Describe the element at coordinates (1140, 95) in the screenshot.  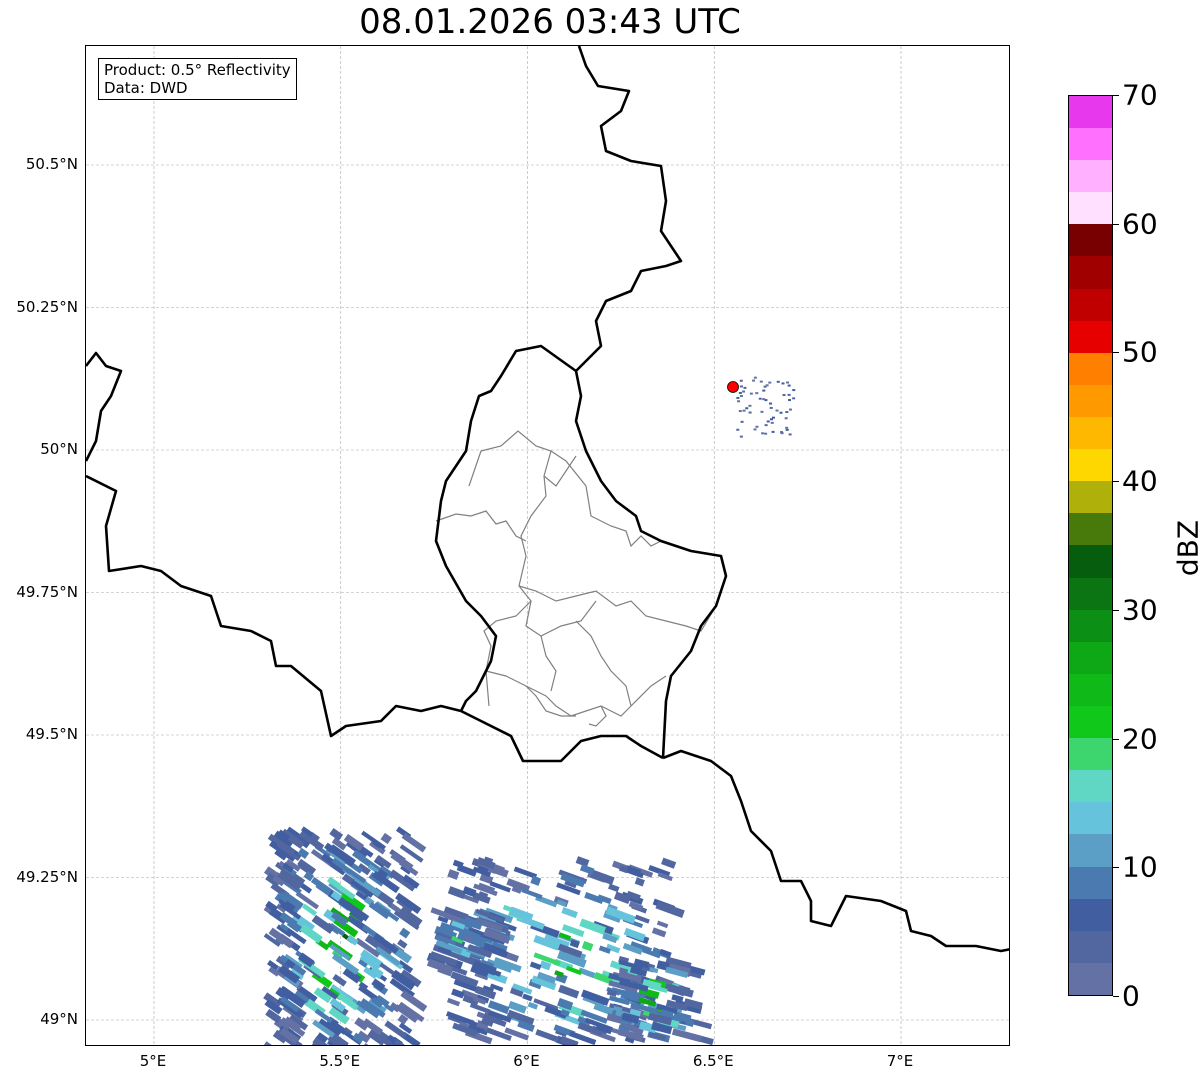
I see `colorbar-tick-label: 70` at that location.